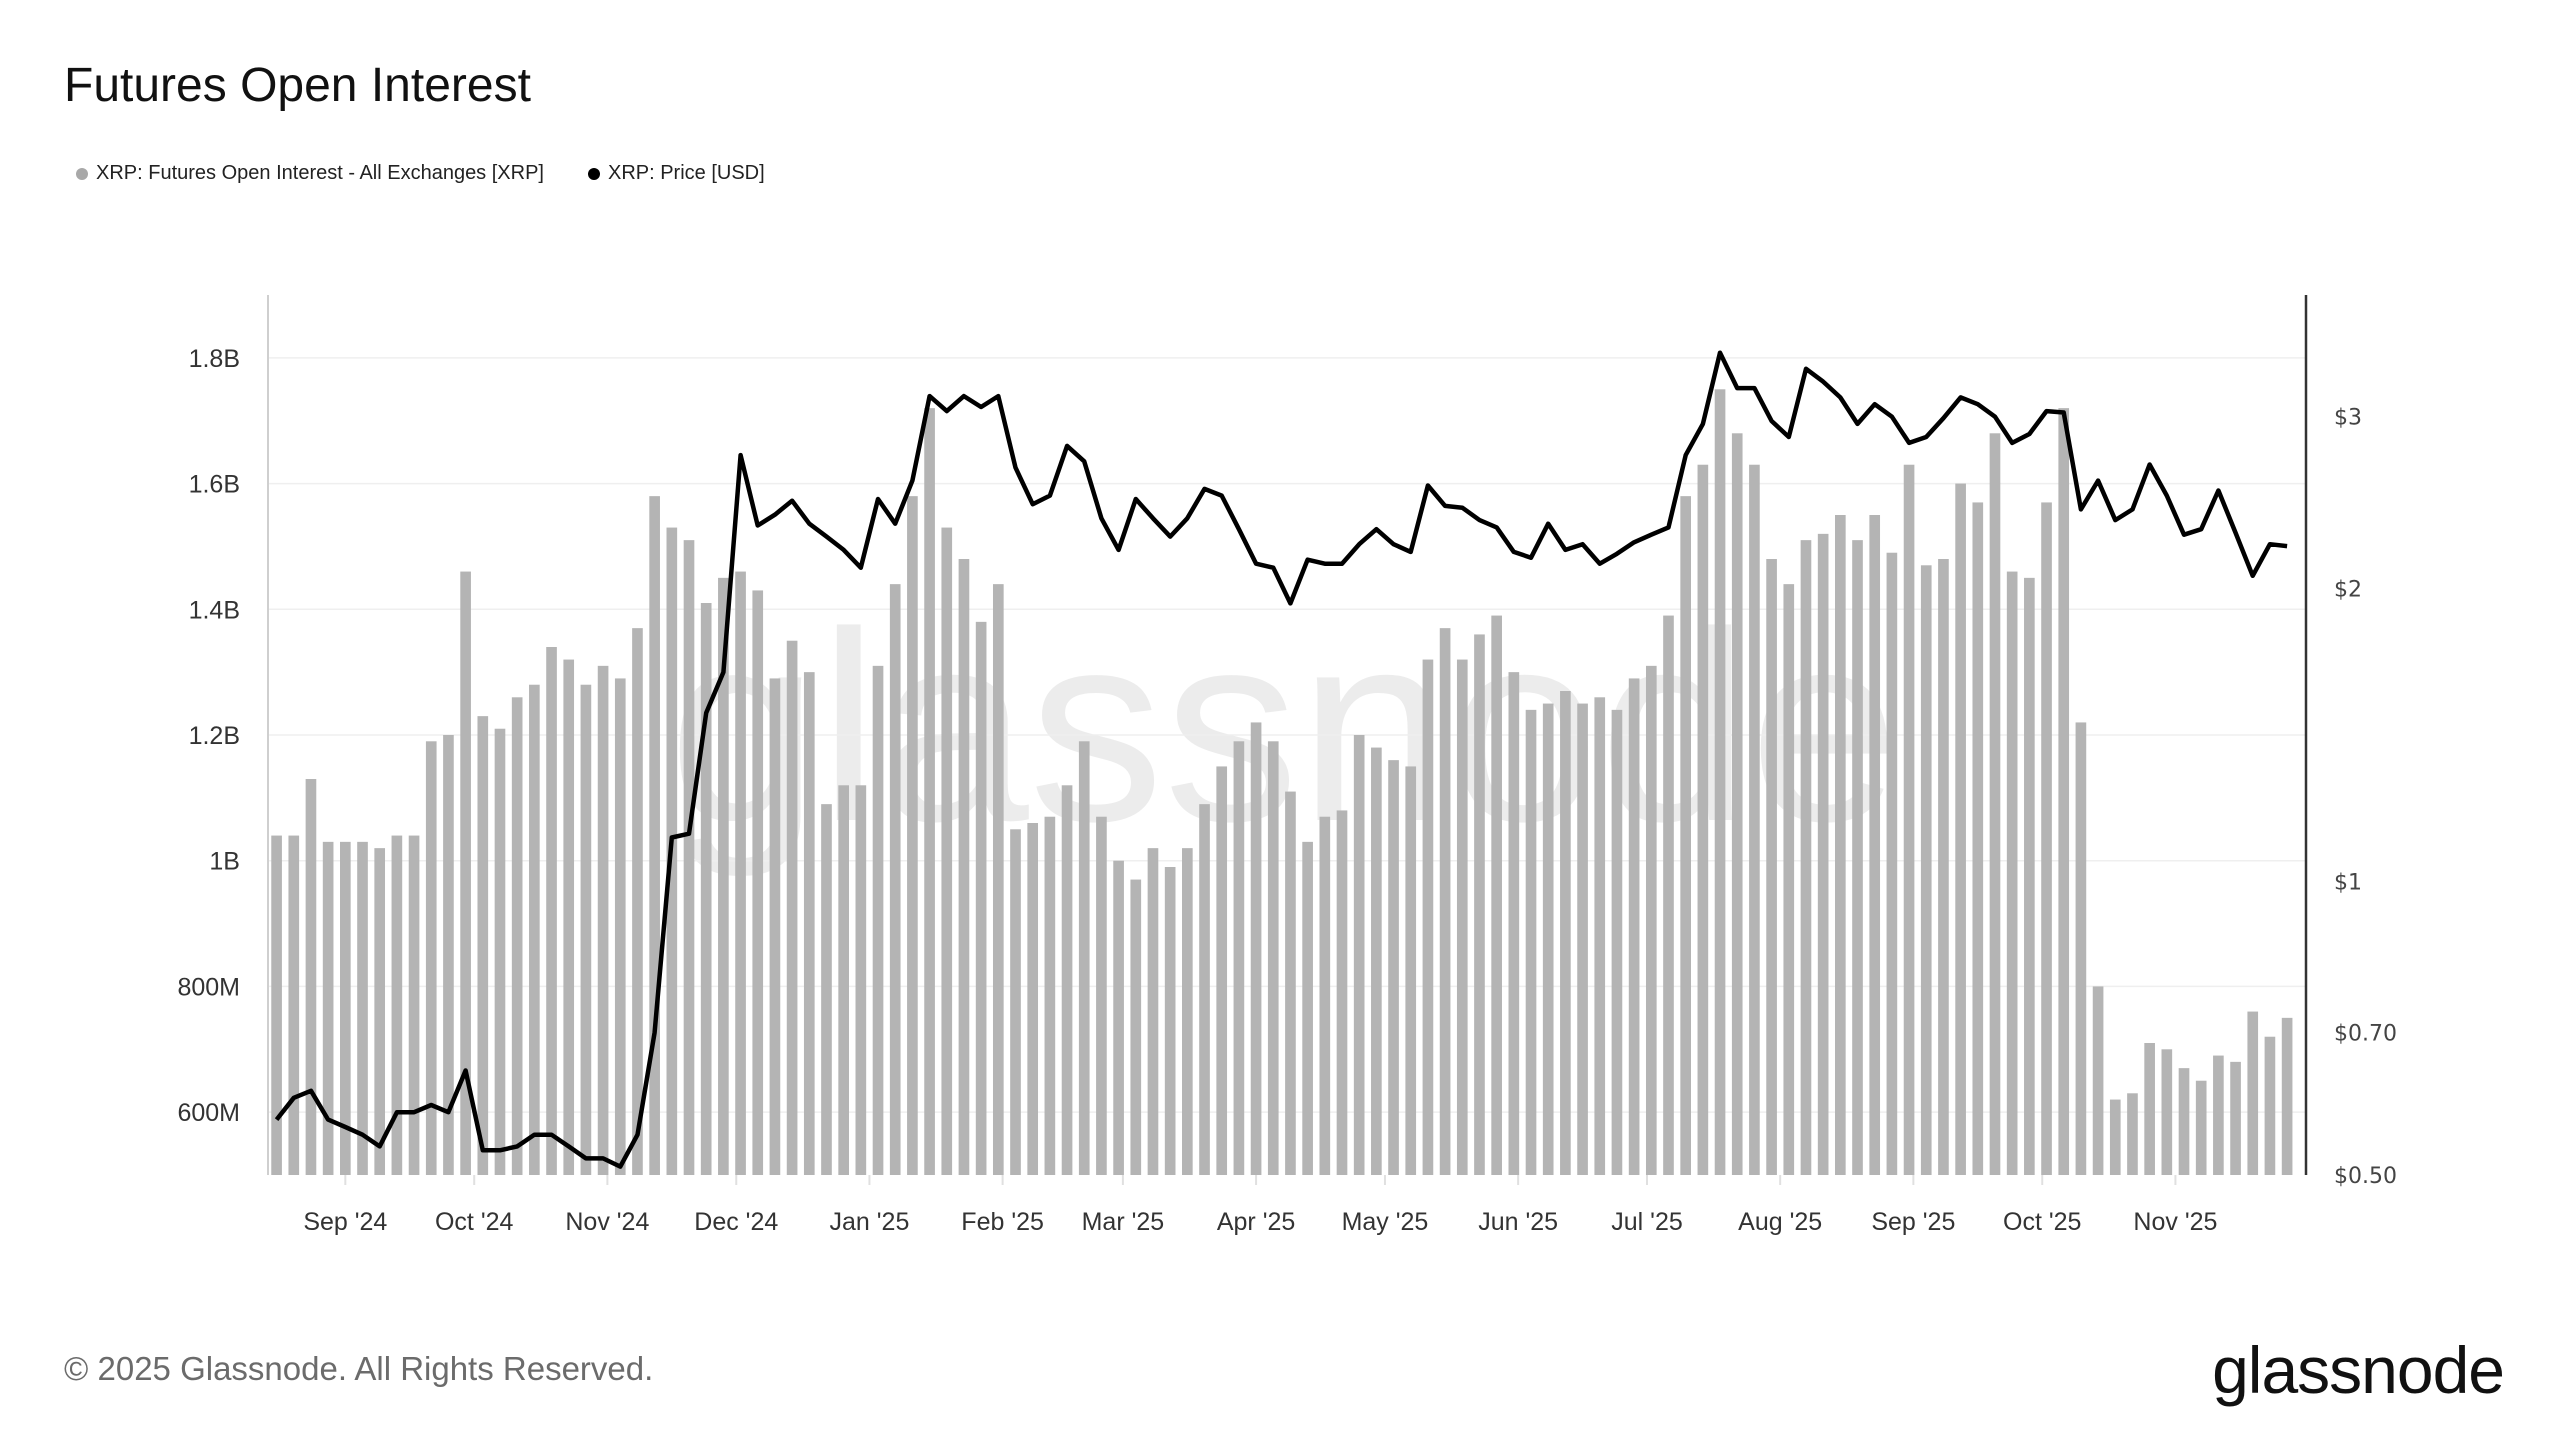  I want to click on x-tick-label: Oct '24, so click(474, 1222).